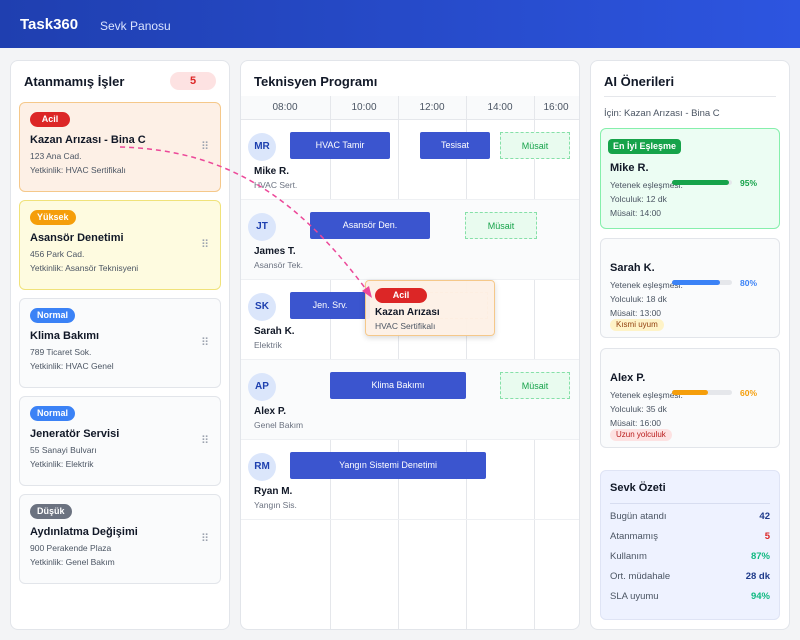 The height and width of the screenshot is (640, 800). I want to click on time-label: 10:00, so click(364, 107).